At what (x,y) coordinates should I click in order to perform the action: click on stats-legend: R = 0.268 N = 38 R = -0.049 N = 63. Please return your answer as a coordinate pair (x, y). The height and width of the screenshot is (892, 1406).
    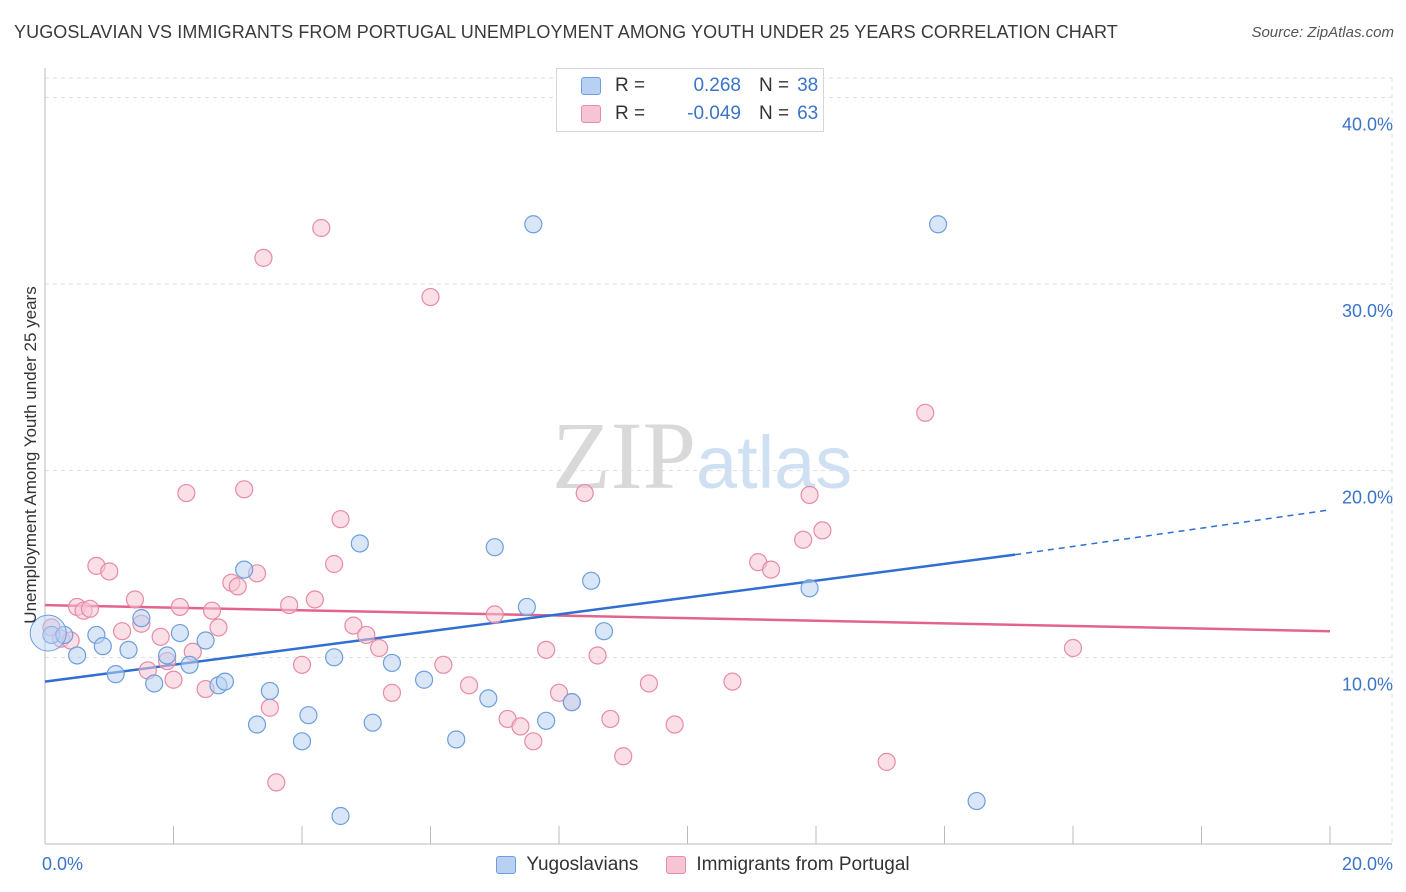
    Looking at the image, I should click on (690, 100).